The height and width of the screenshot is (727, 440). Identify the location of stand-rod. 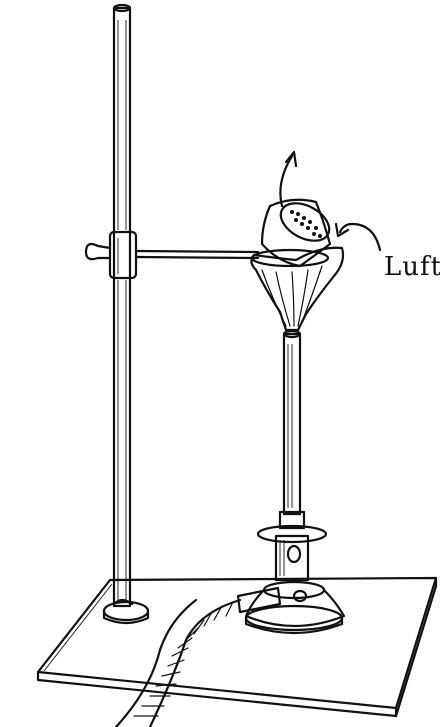
(122, 305).